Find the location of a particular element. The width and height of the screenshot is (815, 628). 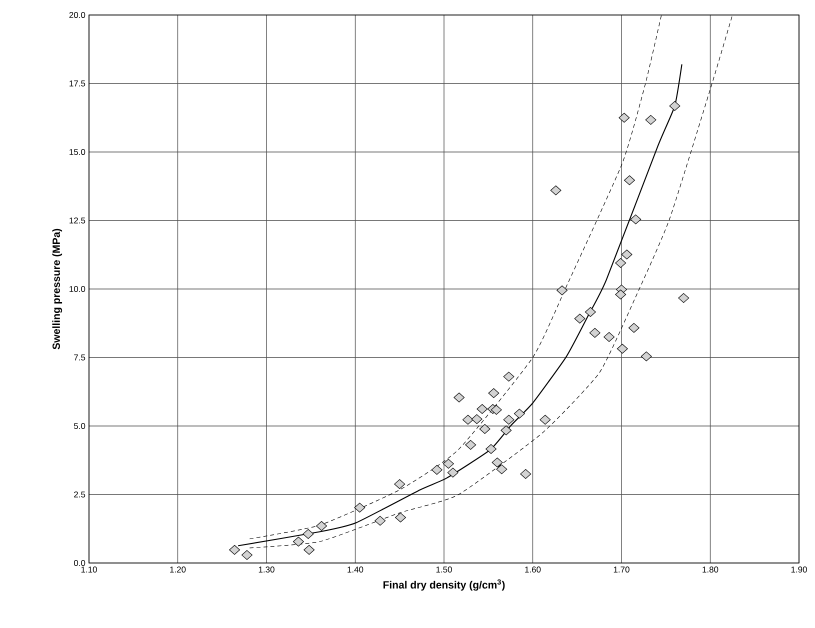

y-tick-label: 15.0 is located at coordinates (78, 151).